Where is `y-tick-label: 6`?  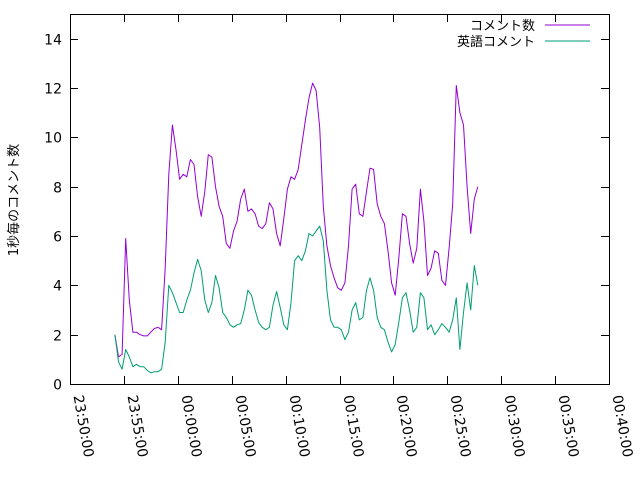 y-tick-label: 6 is located at coordinates (57, 238).